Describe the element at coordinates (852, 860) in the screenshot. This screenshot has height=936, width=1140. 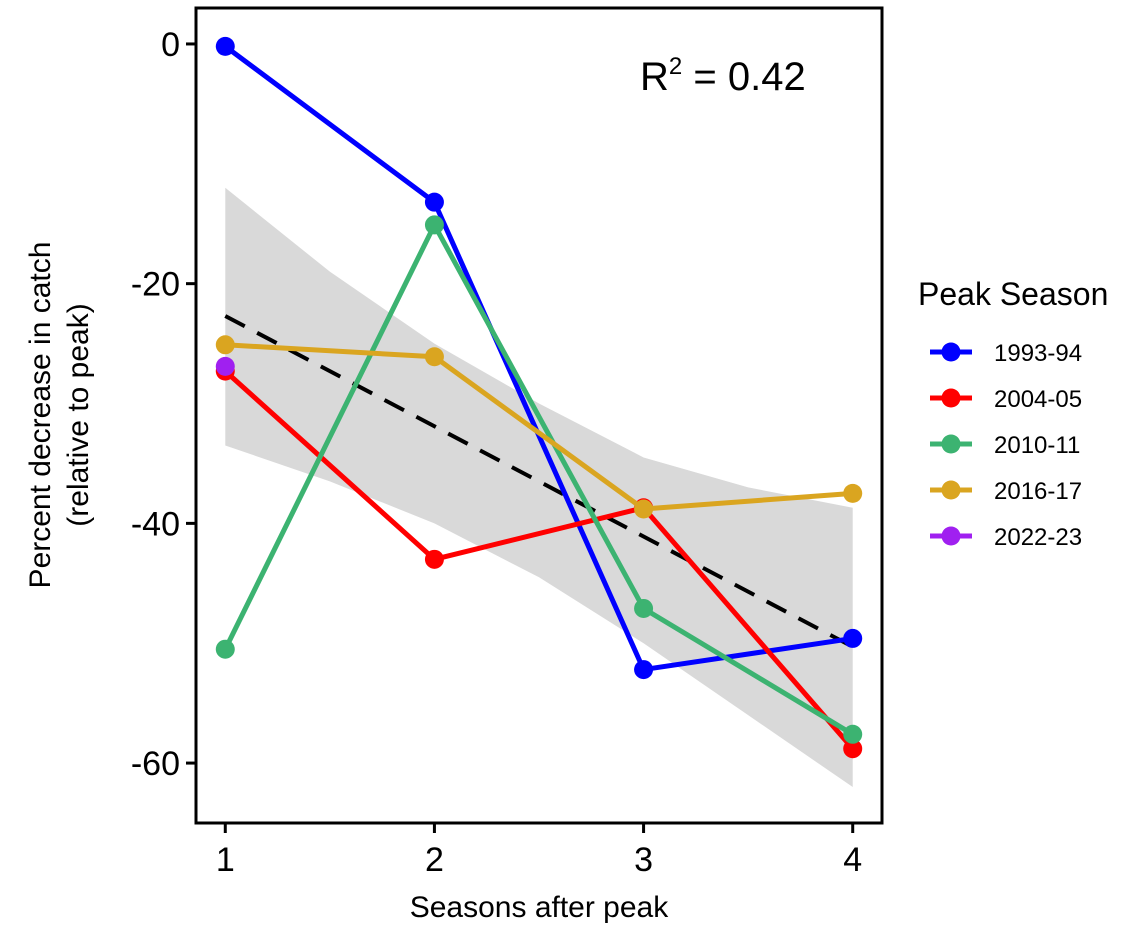
I see `x-tick-label: 4` at that location.